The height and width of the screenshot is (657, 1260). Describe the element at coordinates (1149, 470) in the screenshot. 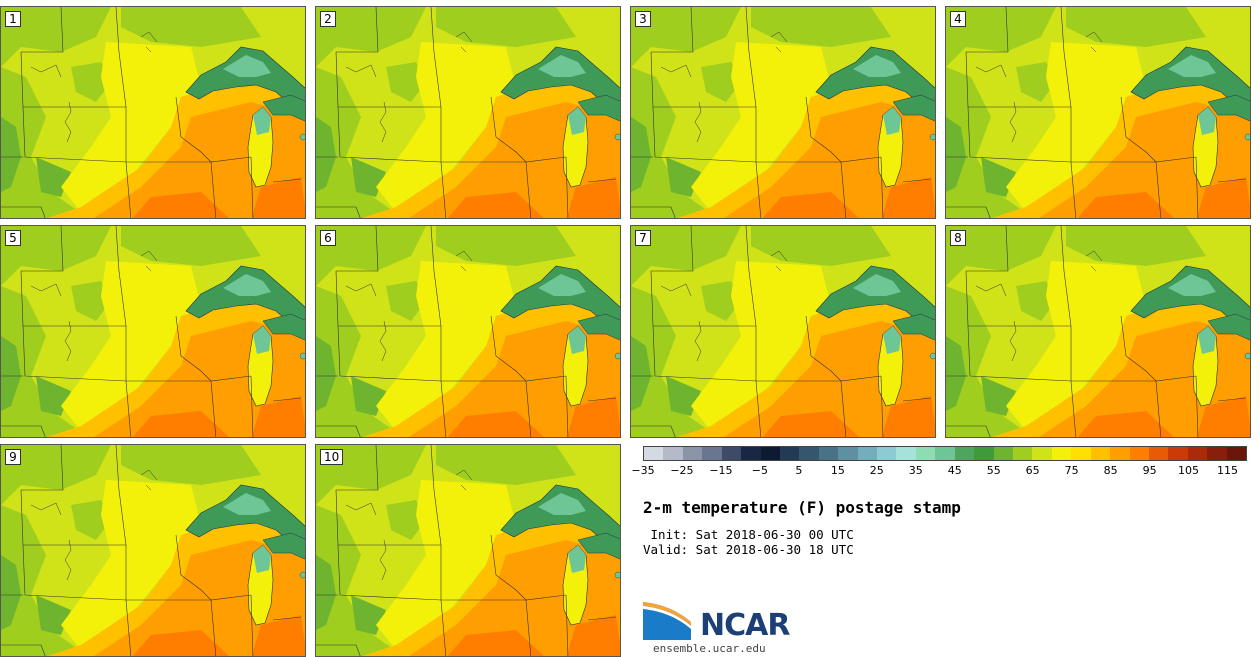

I see `color-scale-tick-label: 95` at that location.